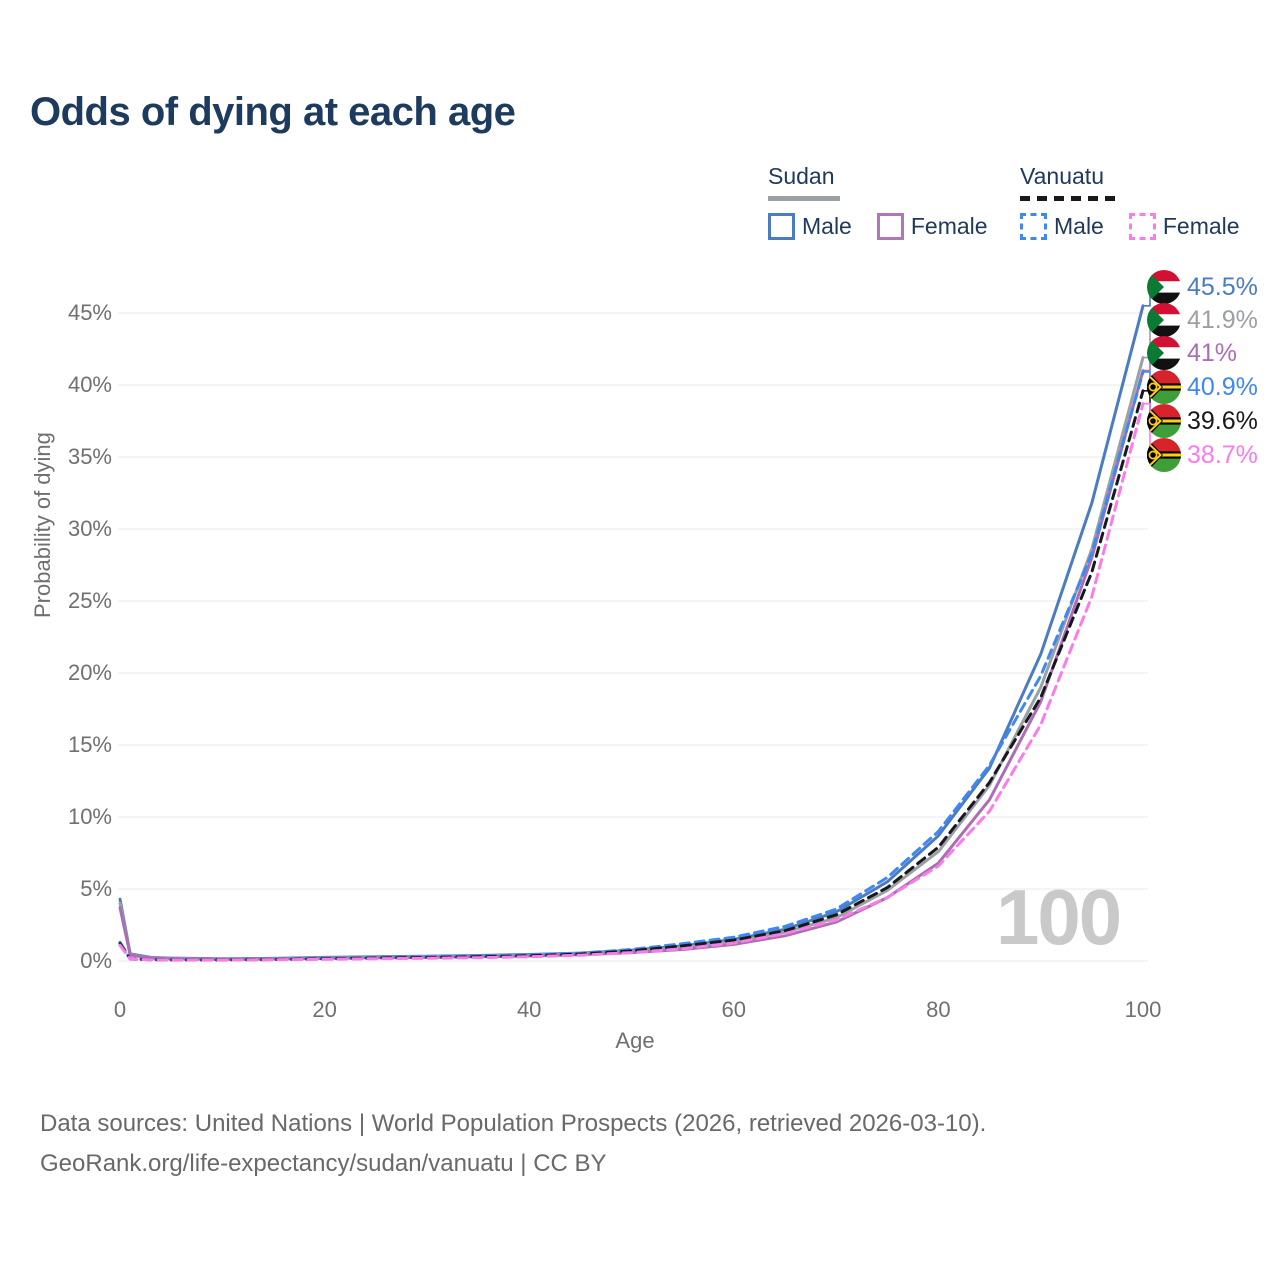  I want to click on sudan-end-value: 41.9%, so click(1222, 319).